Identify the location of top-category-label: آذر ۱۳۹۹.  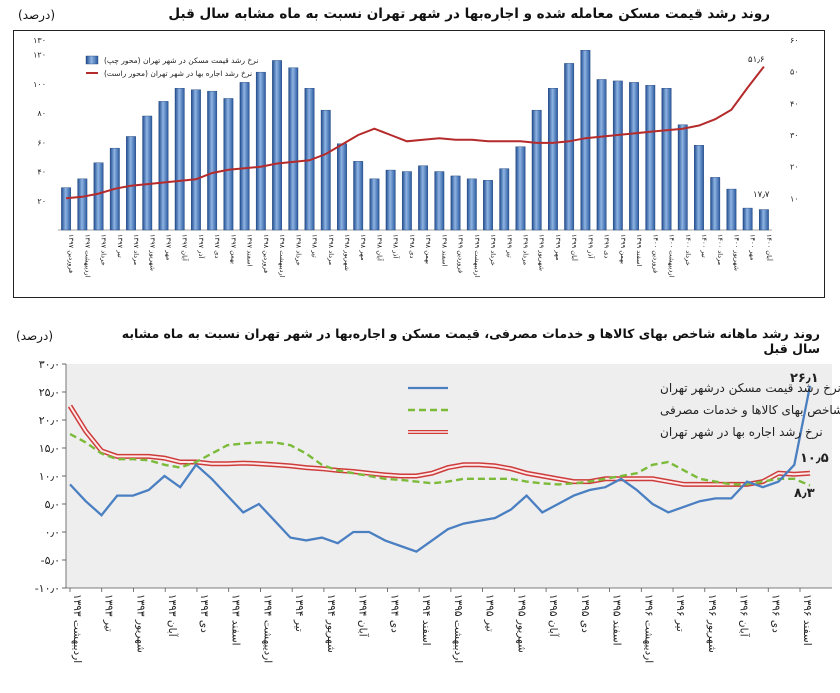
(590, 246).